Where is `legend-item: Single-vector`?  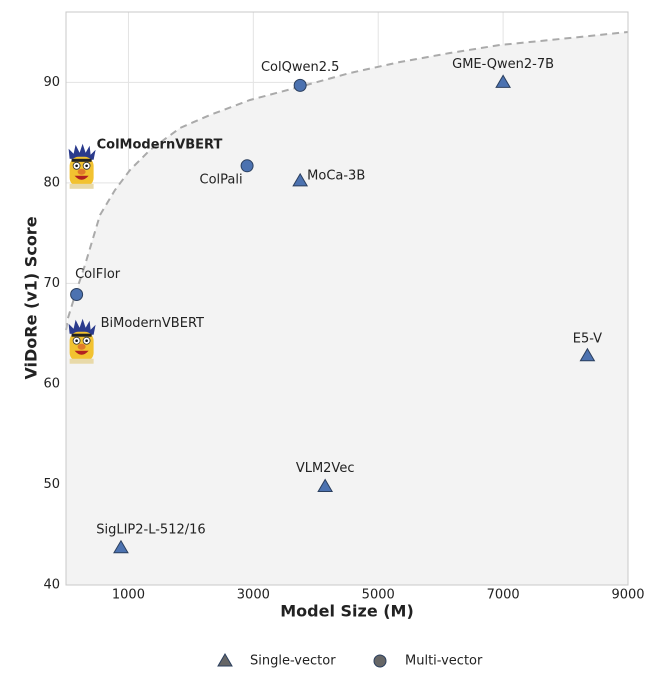 legend-item: Single-vector is located at coordinates (293, 661).